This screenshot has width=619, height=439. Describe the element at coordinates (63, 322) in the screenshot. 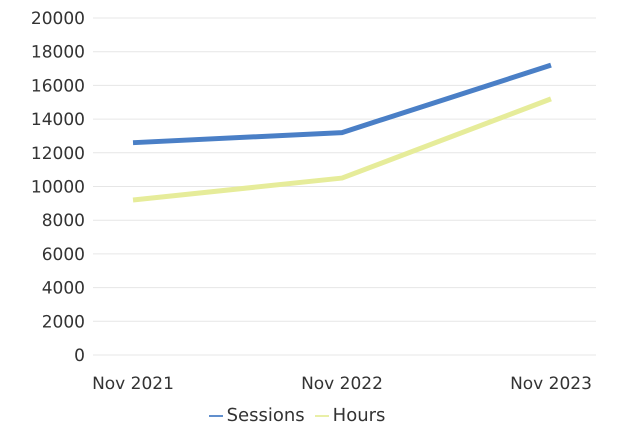

I see `y-tick-label: 2000` at that location.